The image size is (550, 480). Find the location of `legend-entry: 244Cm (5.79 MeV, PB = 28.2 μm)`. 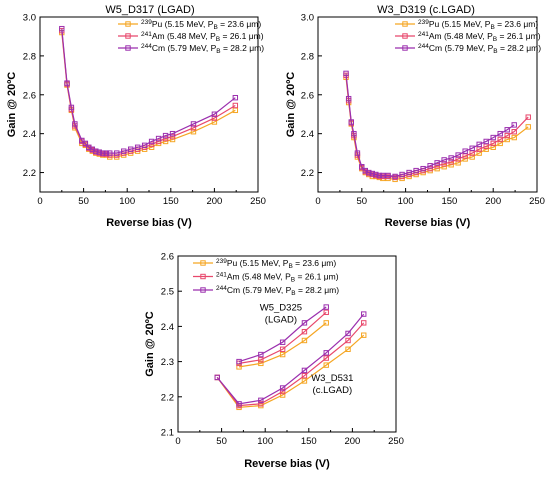

legend-entry: 244Cm (5.79 MeV, PB = 28.2 μm) is located at coordinates (479, 49).